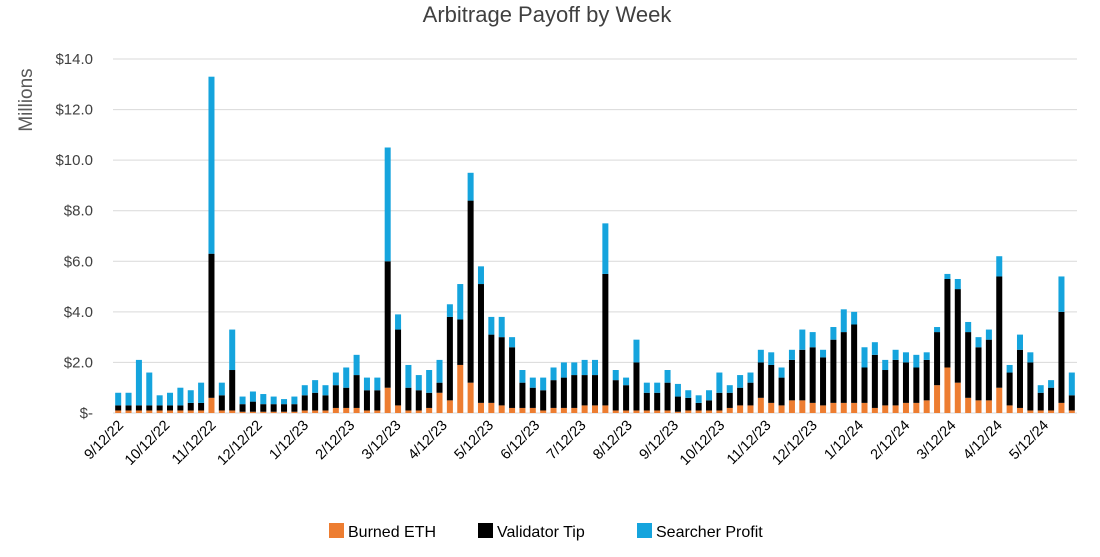  Describe the element at coordinates (74, 110) in the screenshot. I see `y-tick-label: $12.0` at that location.